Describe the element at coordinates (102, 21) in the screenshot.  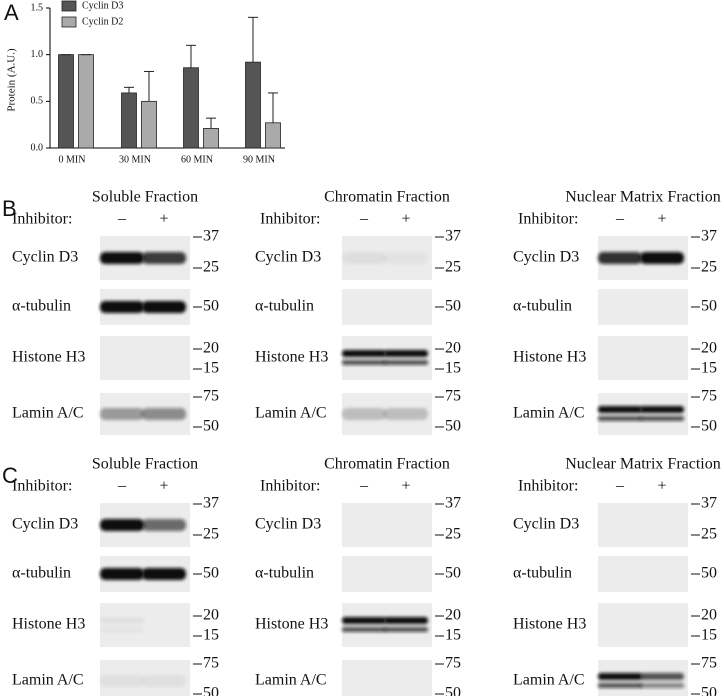
I see `legend-label: Cyclin D2` at that location.